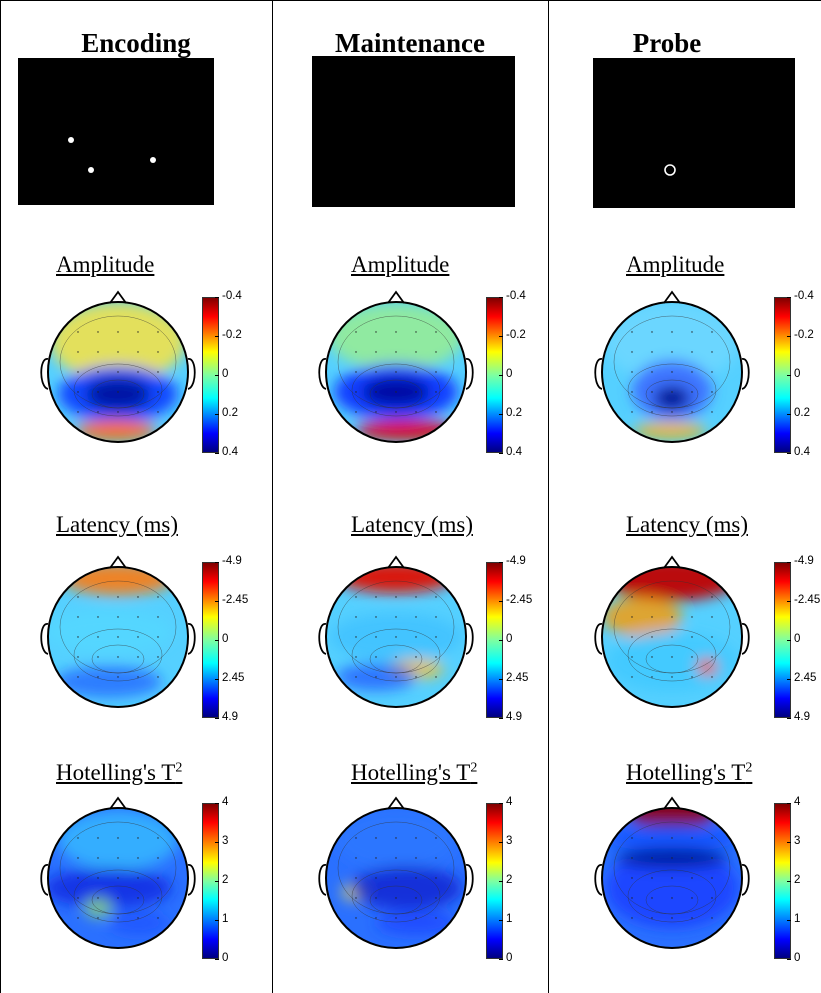 The height and width of the screenshot is (993, 821). I want to click on topomap-amplitude-probe, so click(672, 366).